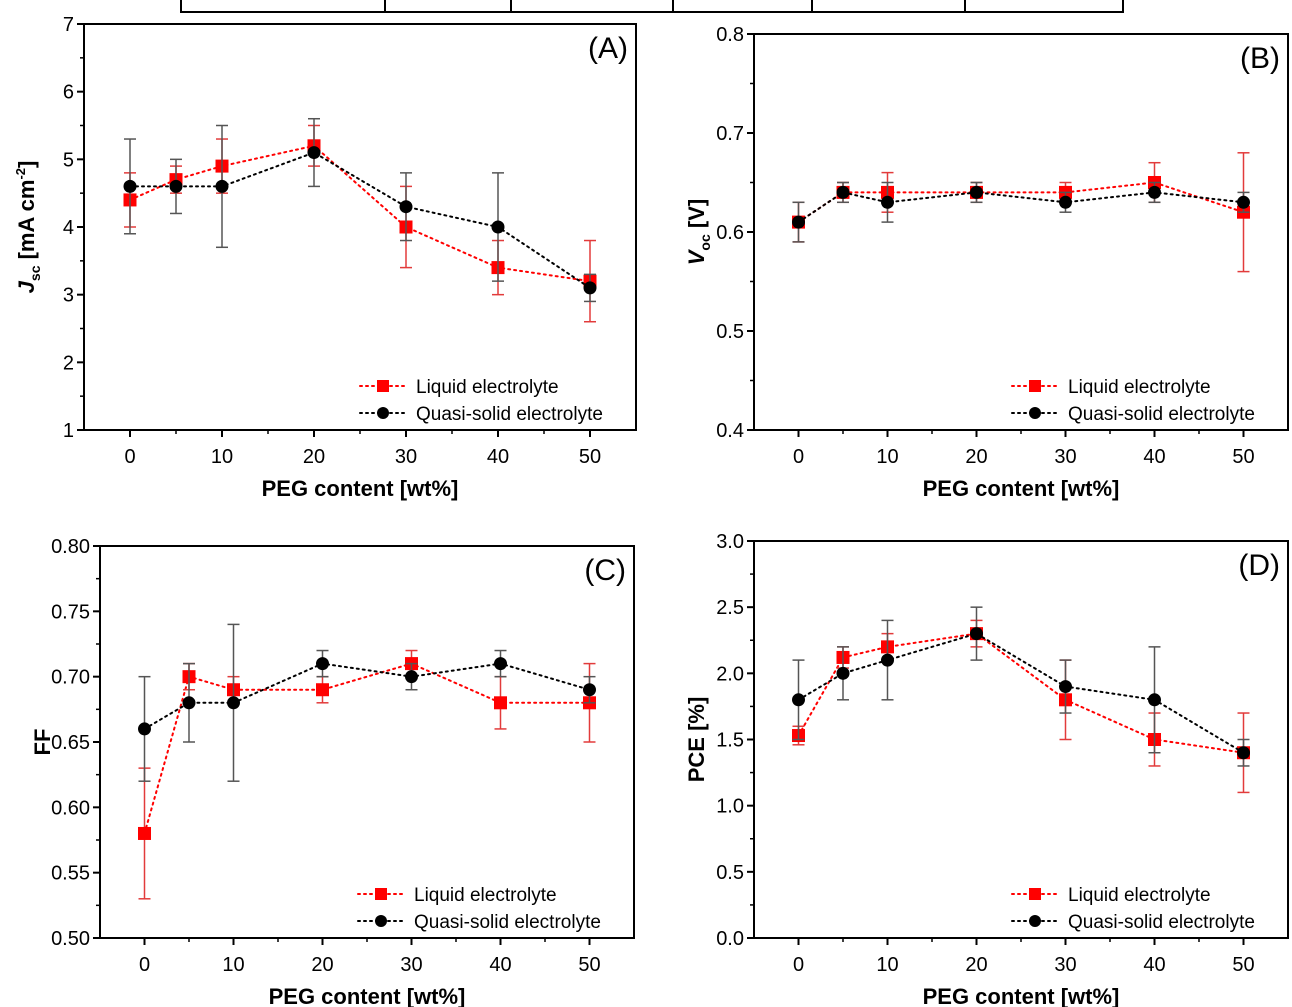  I want to click on y-axis-label: PCE [%], so click(696, 740).